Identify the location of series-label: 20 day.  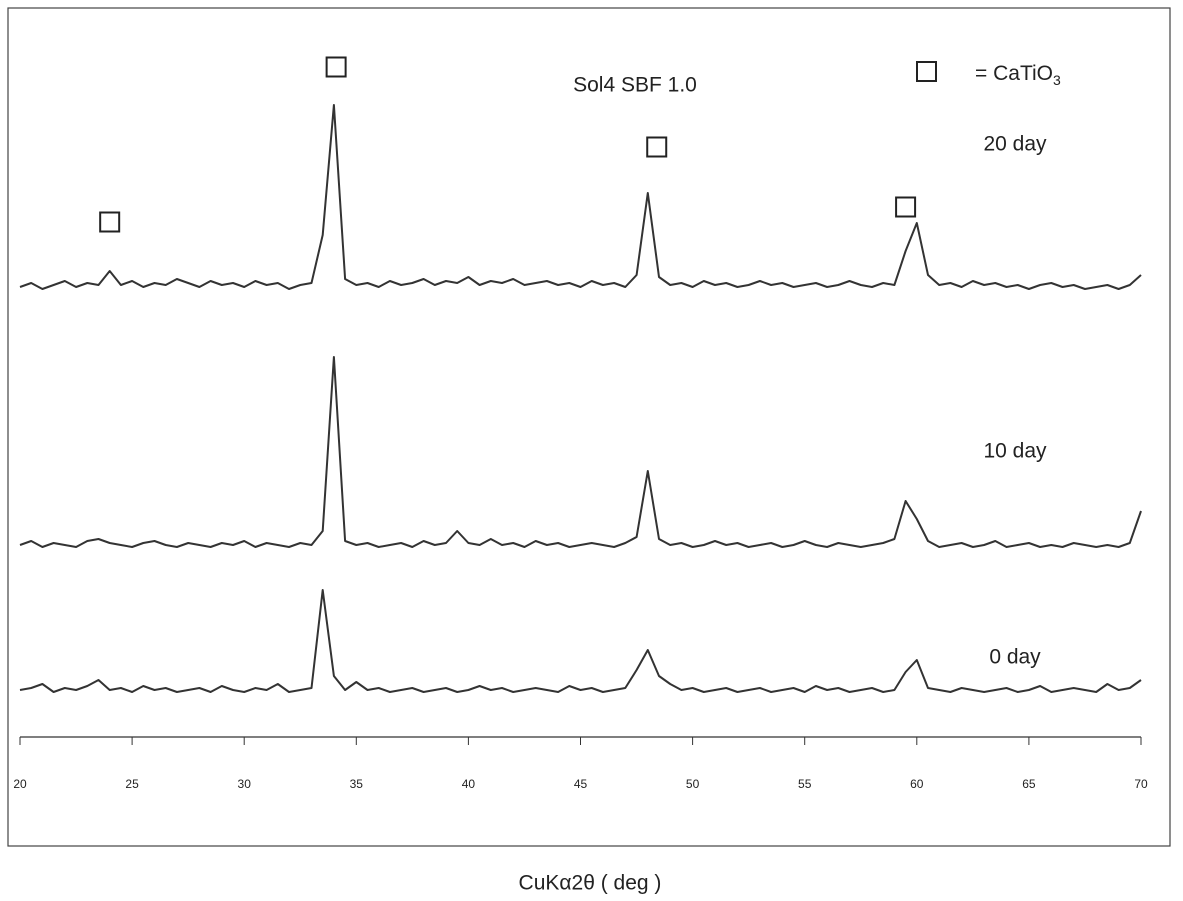
(1015, 144).